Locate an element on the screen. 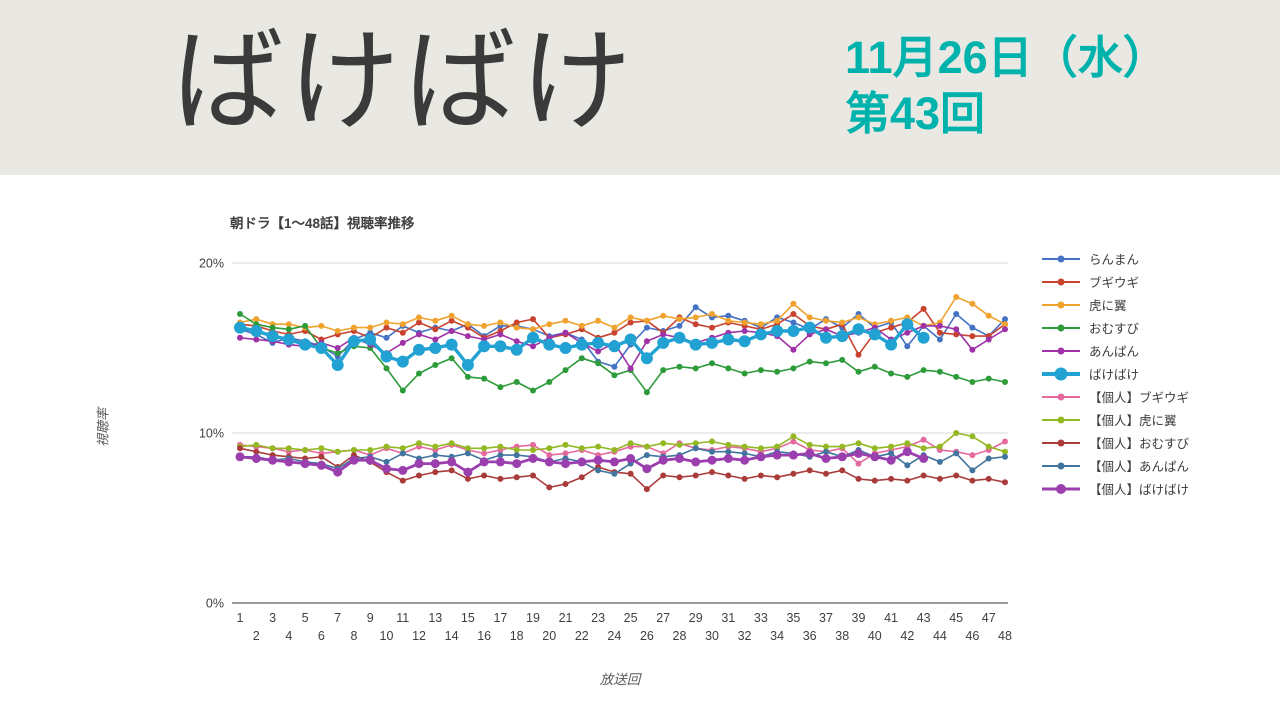  svg-text: 46 is located at coordinates (972, 636).